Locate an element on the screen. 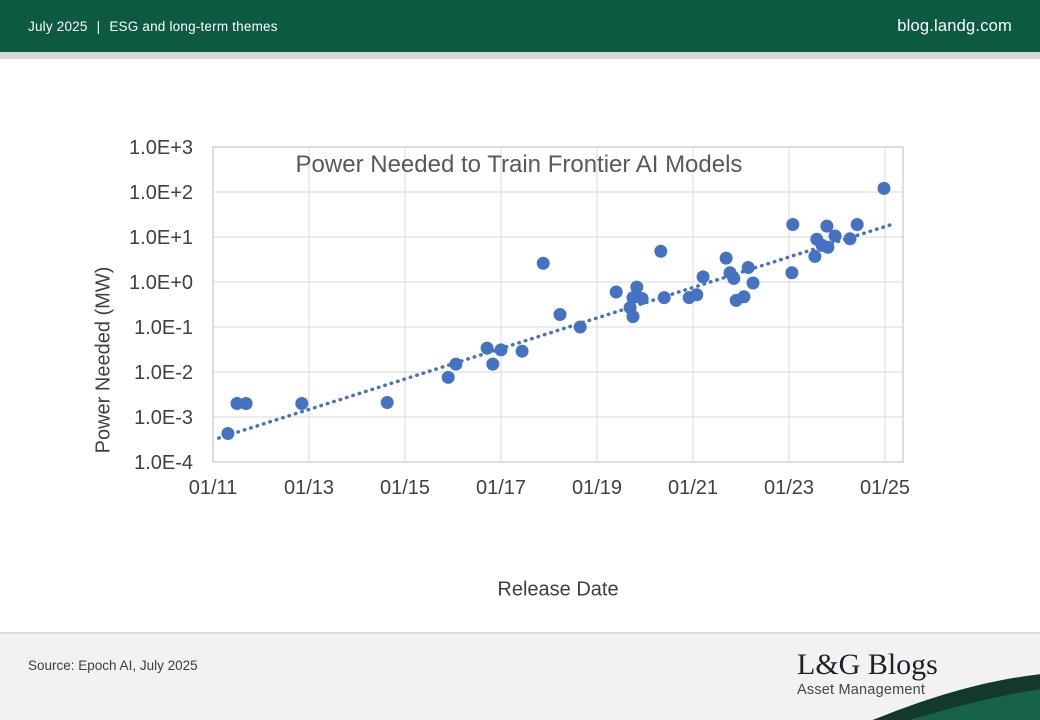 The height and width of the screenshot is (720, 1040). x-tick-label: 01/23 is located at coordinates (789, 488).